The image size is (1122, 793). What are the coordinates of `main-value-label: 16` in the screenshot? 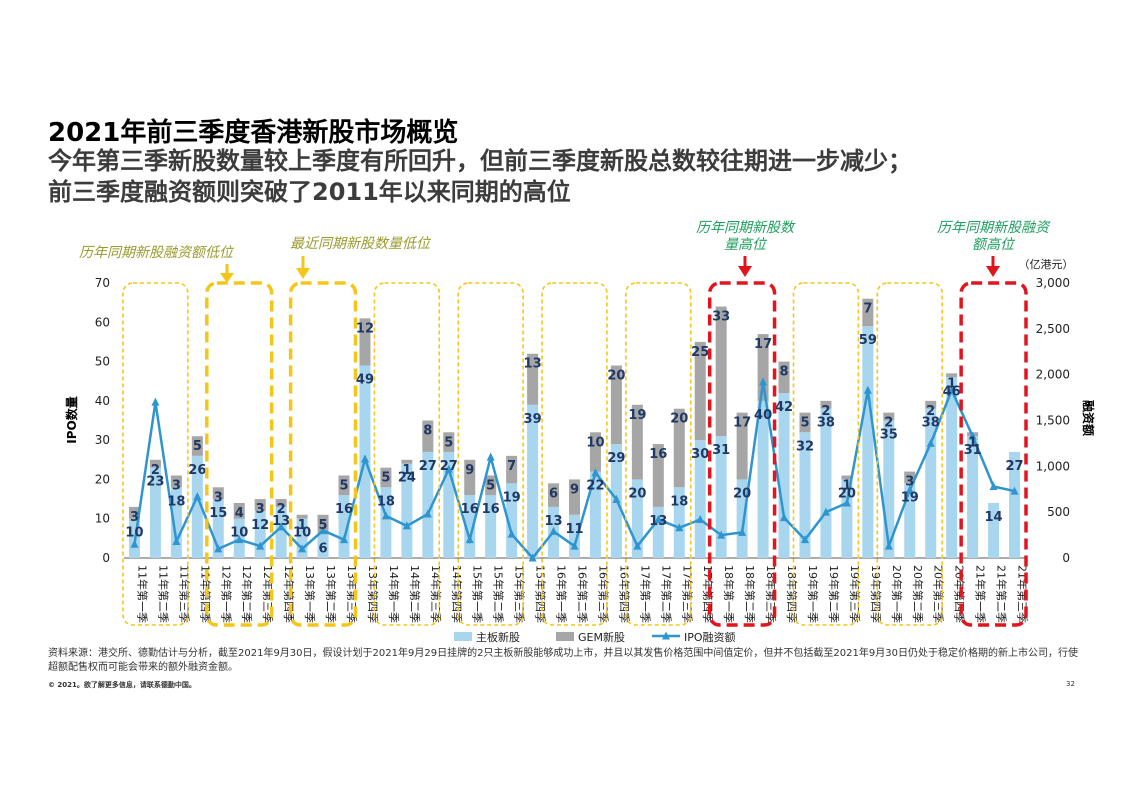 It's located at (344, 509).